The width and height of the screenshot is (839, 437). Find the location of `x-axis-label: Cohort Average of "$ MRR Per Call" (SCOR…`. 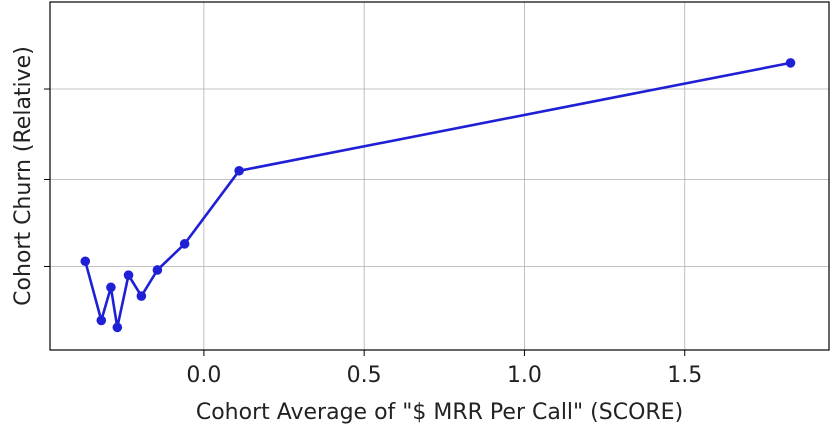

x-axis-label: Cohort Average of "$ MRR Per Call" (SCOR… is located at coordinates (439, 412).